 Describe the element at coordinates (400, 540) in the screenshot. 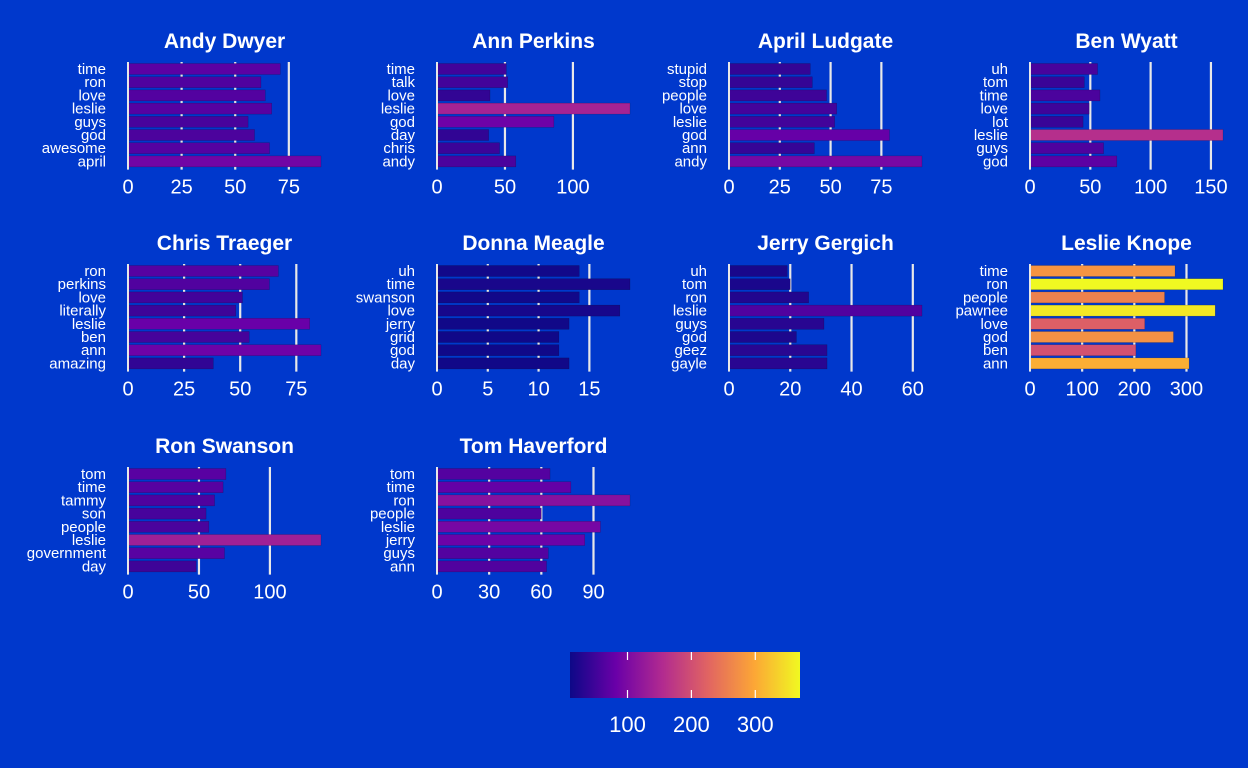

I see `category-label: jerry` at that location.